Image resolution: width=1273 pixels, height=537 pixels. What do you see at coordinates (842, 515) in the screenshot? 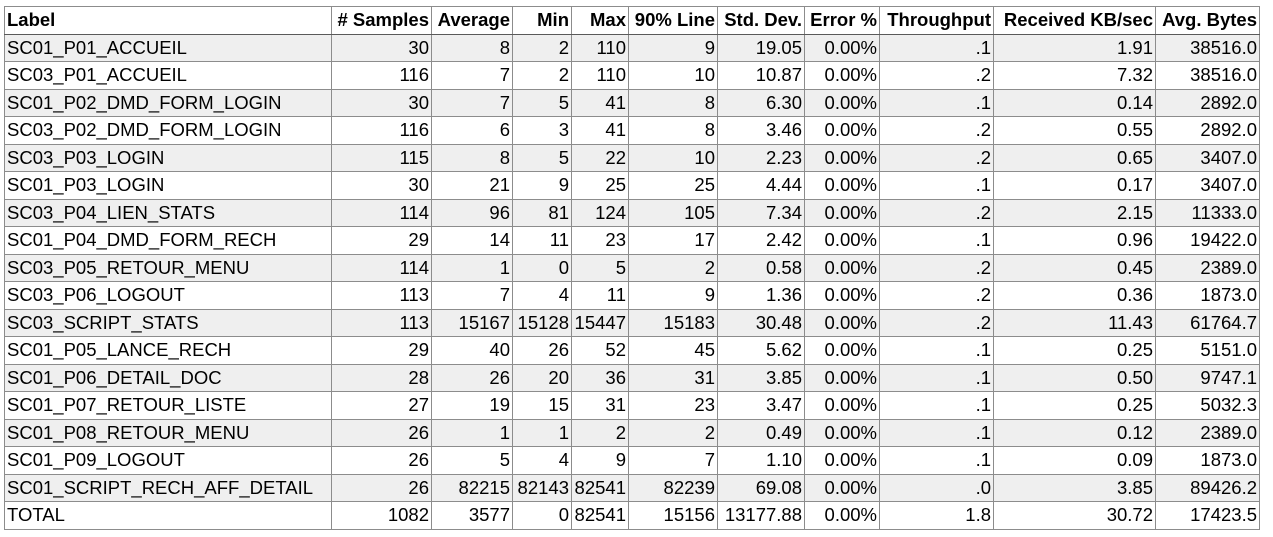
I see `total-cell-error-pct: 0.00%` at bounding box center [842, 515].